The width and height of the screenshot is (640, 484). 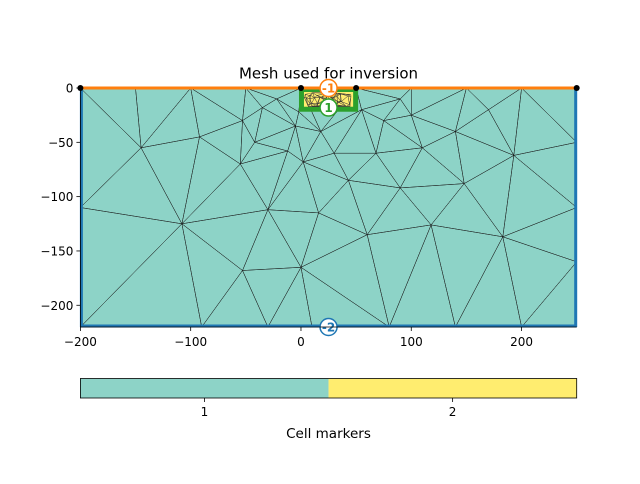 I want to click on y-tick-label: −50, so click(x=60, y=143).